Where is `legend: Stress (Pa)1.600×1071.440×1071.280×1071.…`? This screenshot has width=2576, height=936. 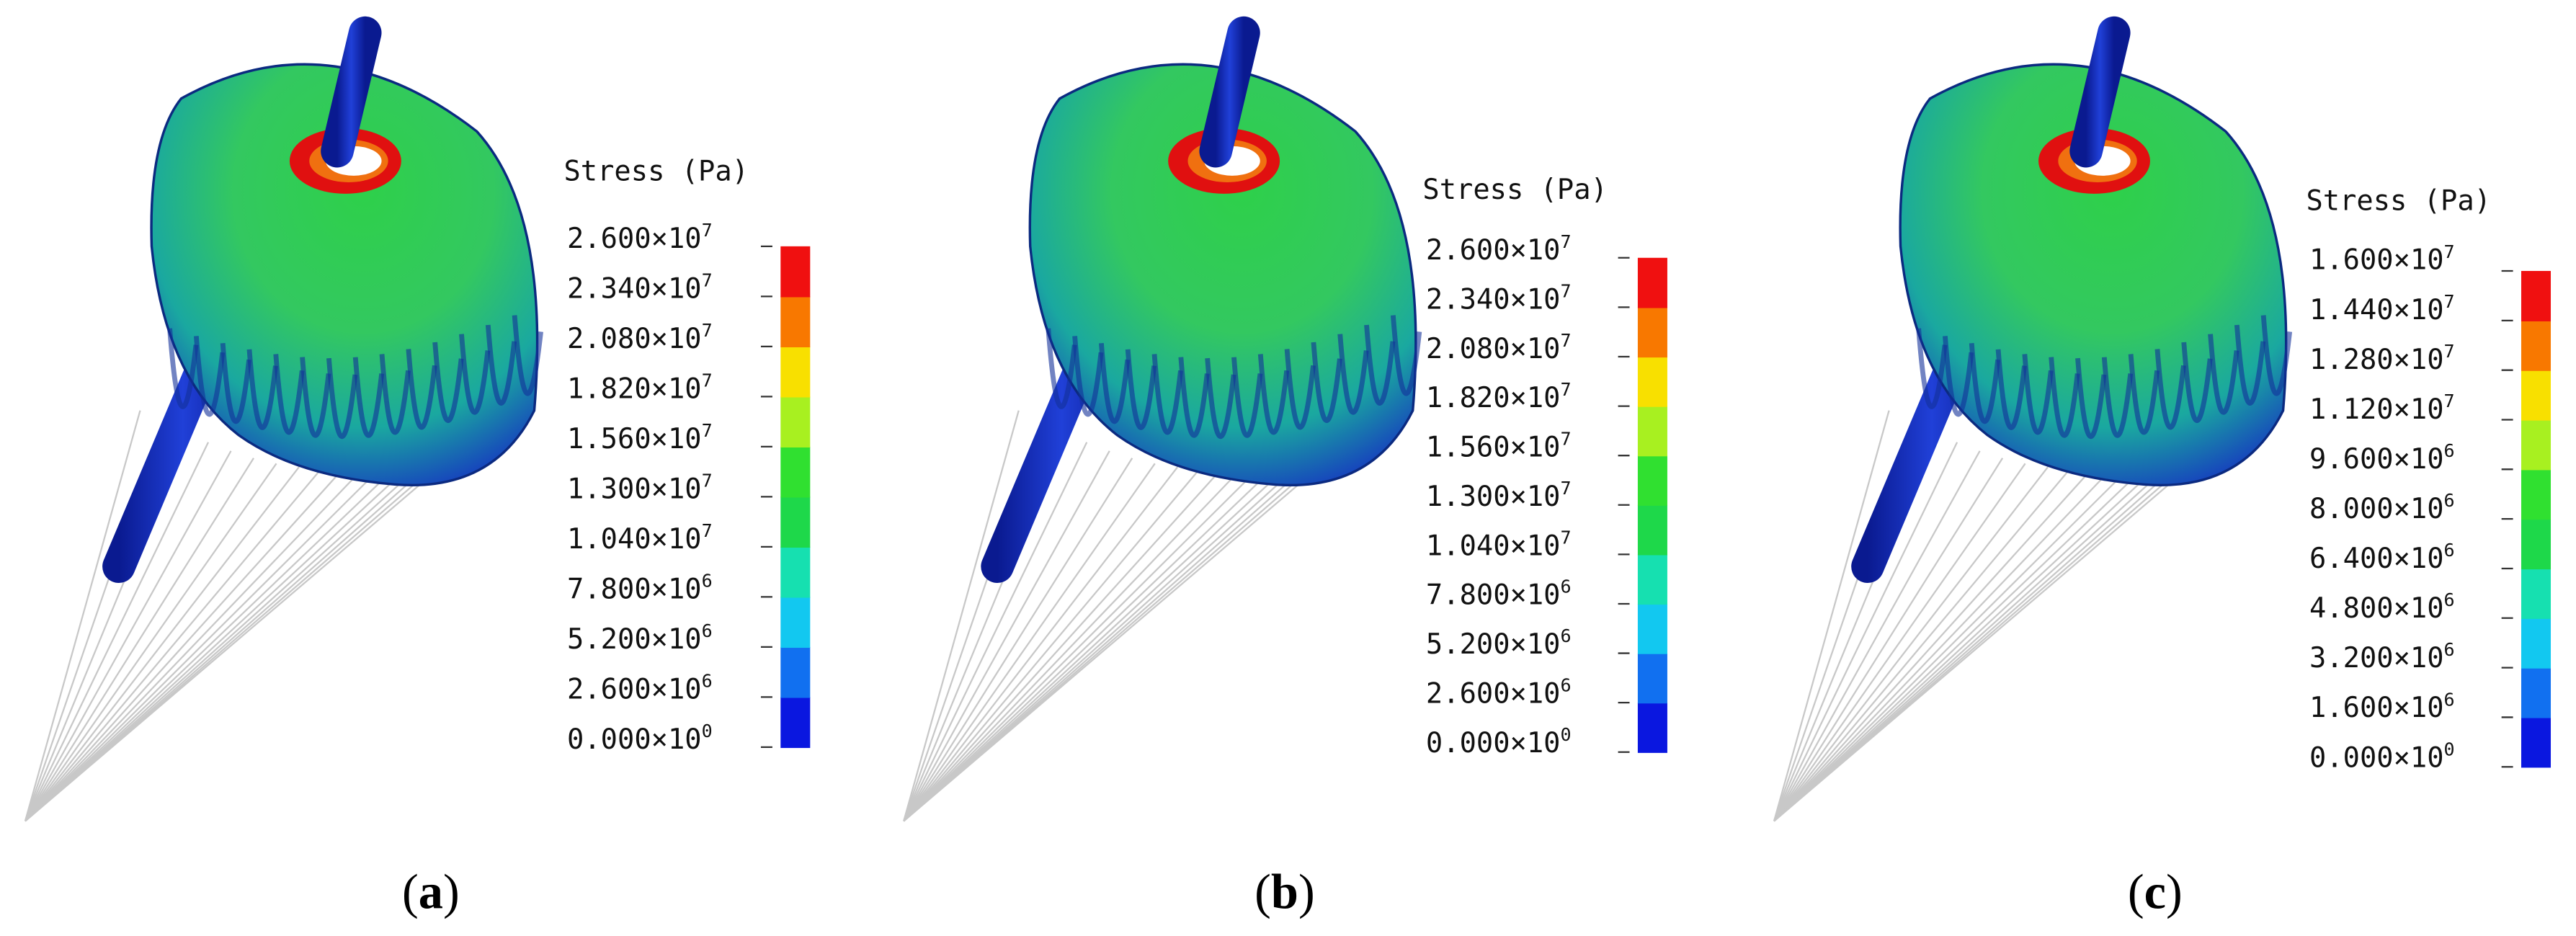
legend: Stress (Pa)1.600×1071.440×1071.280×1071.… is located at coordinates (2429, 480).